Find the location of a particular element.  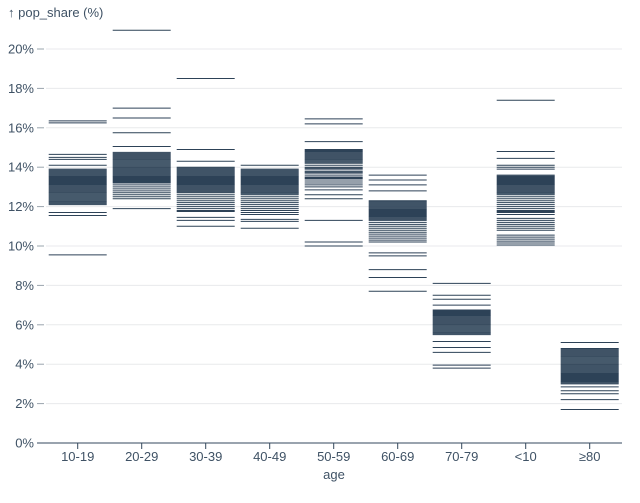

y-tick-label: 10% is located at coordinates (21, 246).